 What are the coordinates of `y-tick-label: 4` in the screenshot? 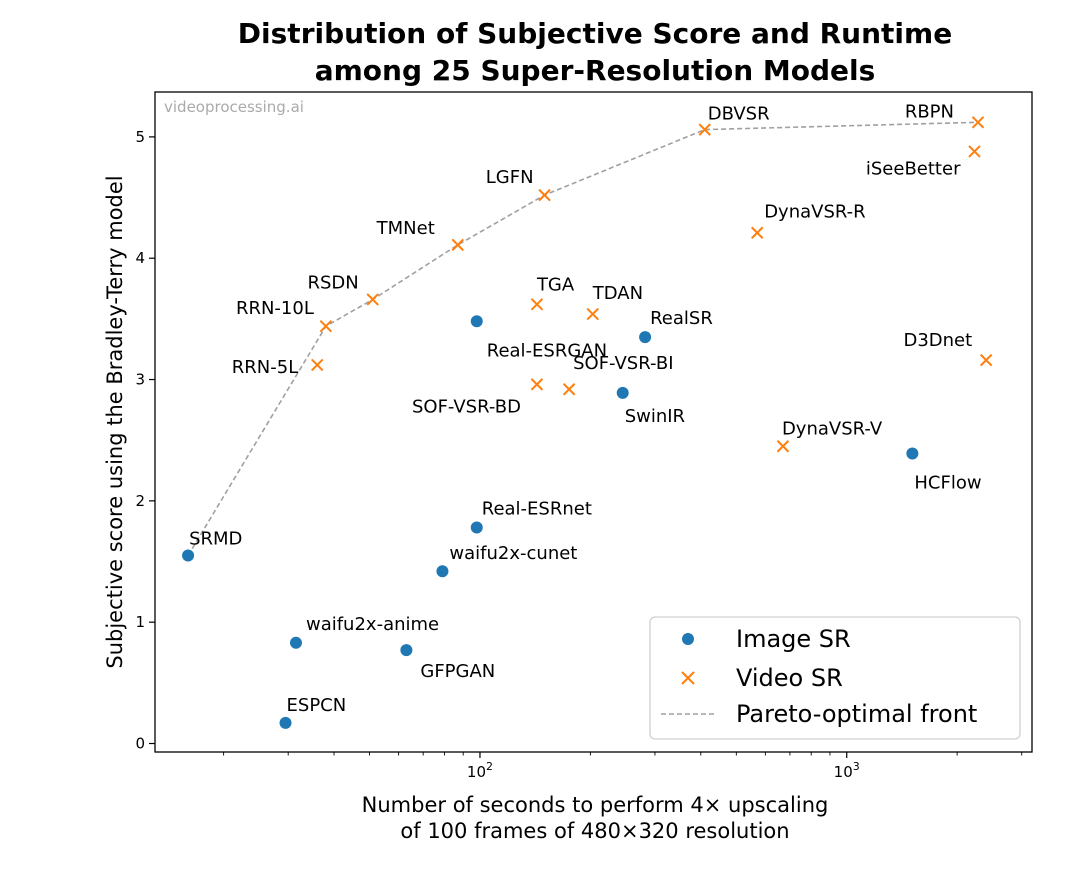 It's located at (140, 258).